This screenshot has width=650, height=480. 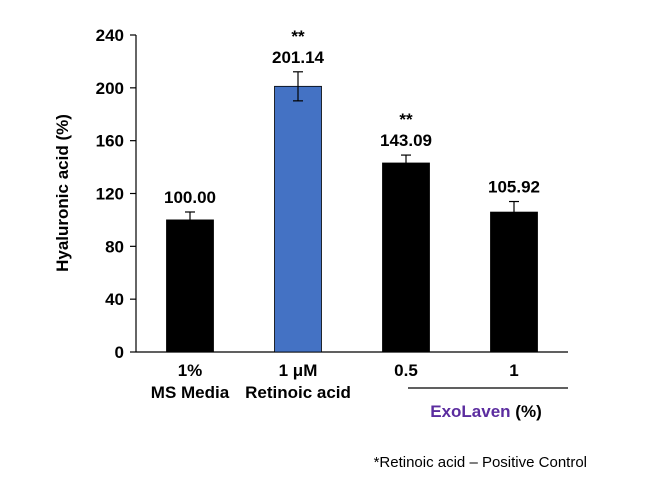 What do you see at coordinates (62, 193) in the screenshot?
I see `y-axis-label: Hyaluronic acid (%)` at bounding box center [62, 193].